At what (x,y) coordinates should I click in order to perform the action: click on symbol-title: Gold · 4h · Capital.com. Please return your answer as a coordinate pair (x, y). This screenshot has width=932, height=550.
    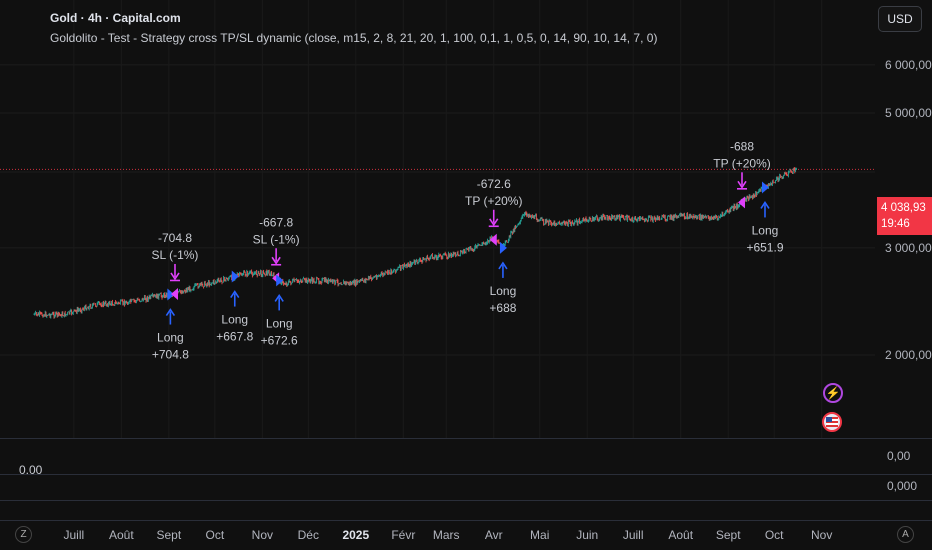
    Looking at the image, I should click on (115, 18).